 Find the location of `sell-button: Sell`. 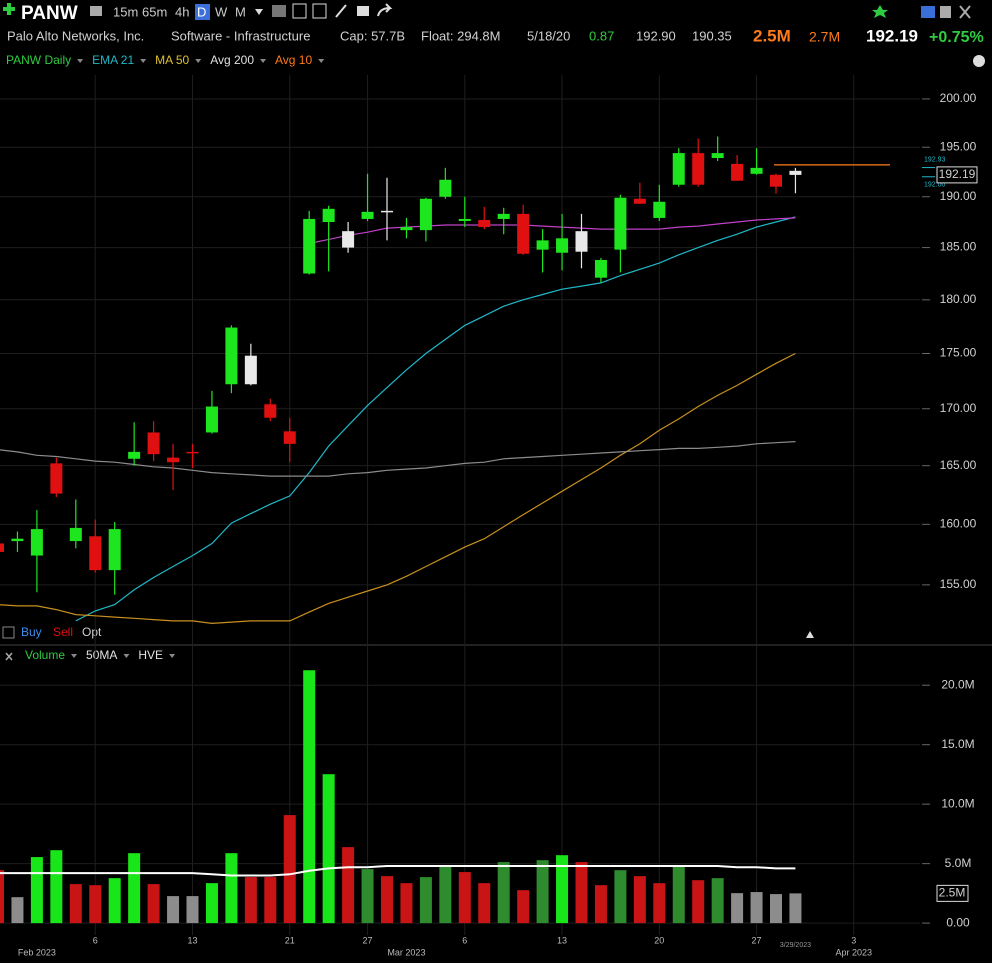

sell-button: Sell is located at coordinates (63, 632).